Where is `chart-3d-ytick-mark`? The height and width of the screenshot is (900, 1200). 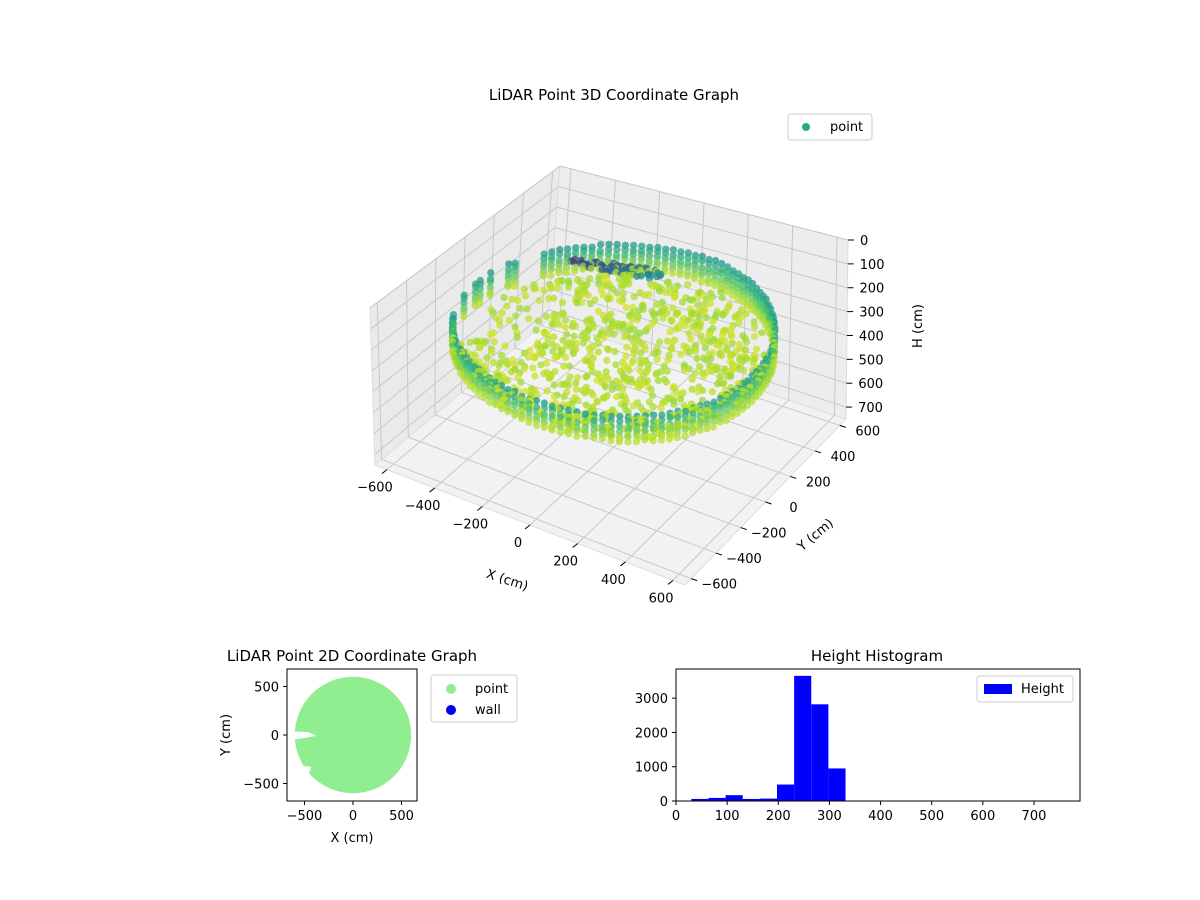
chart-3d-ytick-mark is located at coordinates (818, 452).